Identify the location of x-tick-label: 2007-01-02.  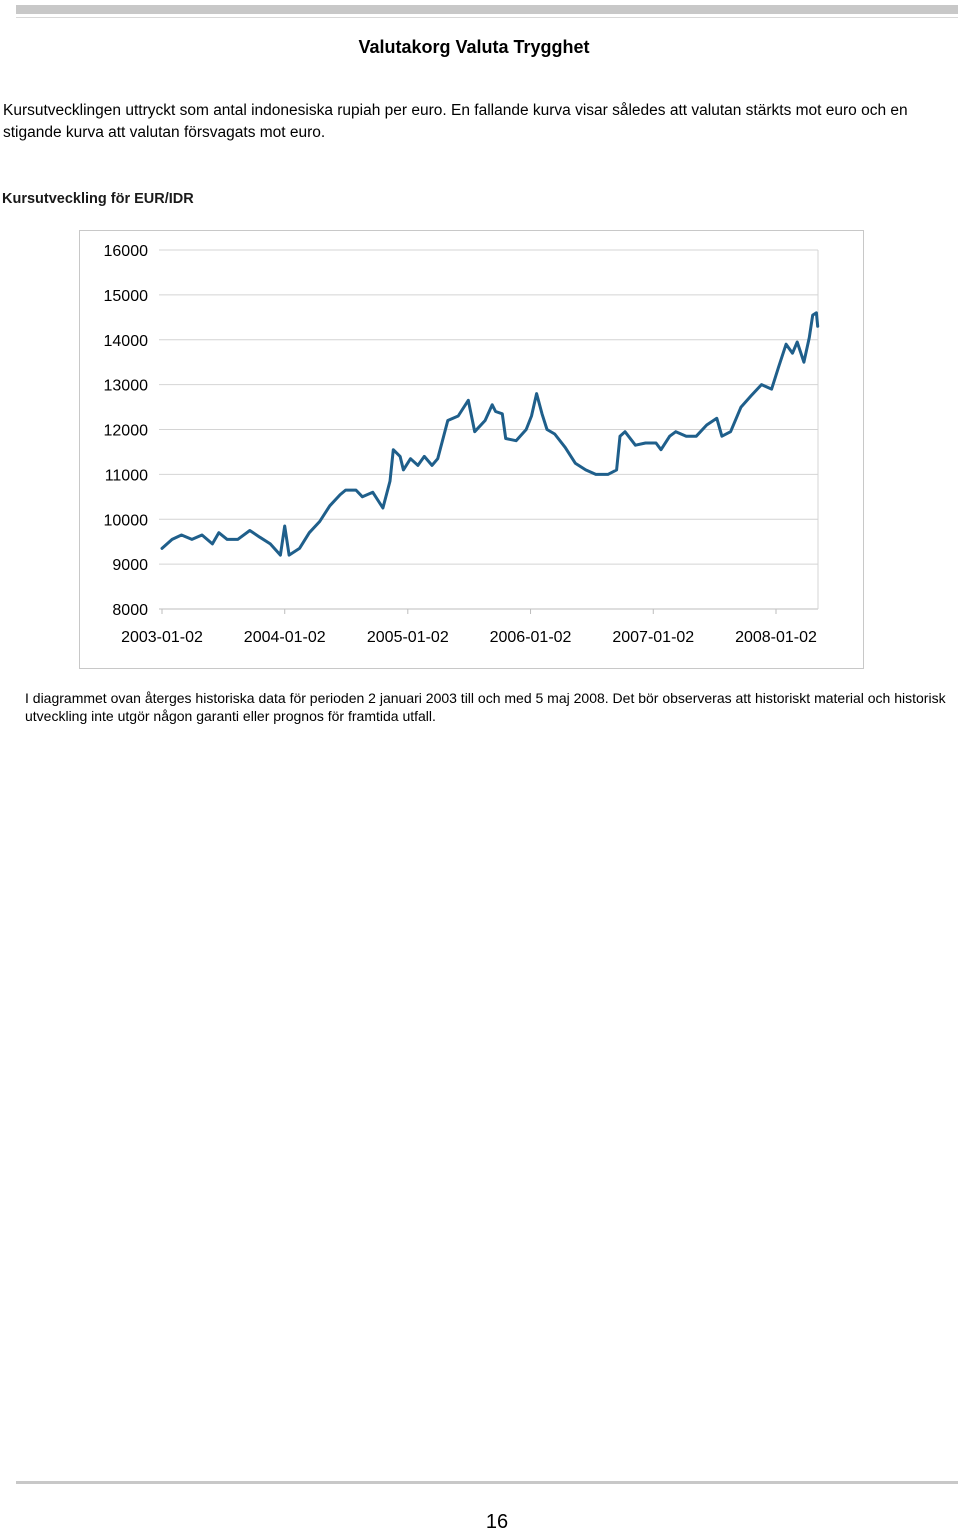
(653, 637).